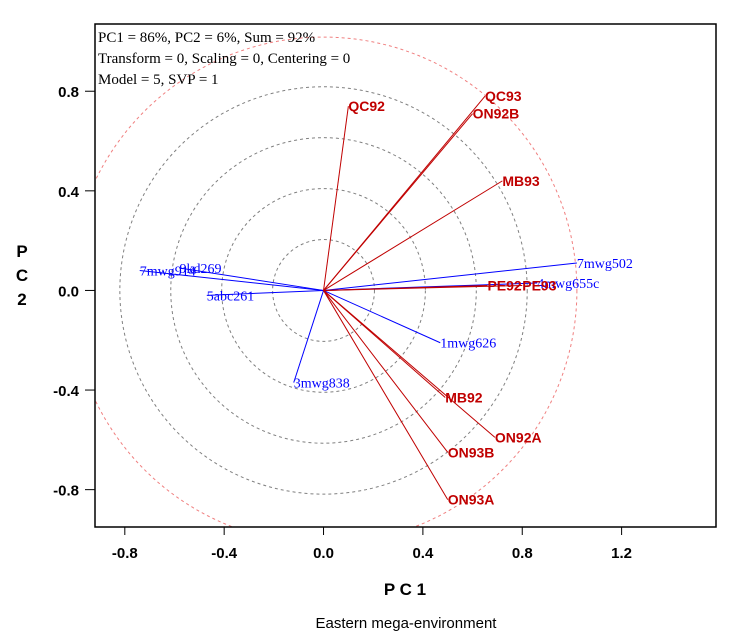 The image size is (734, 641). I want to click on y-axis-title: P C 2, so click(22, 275).